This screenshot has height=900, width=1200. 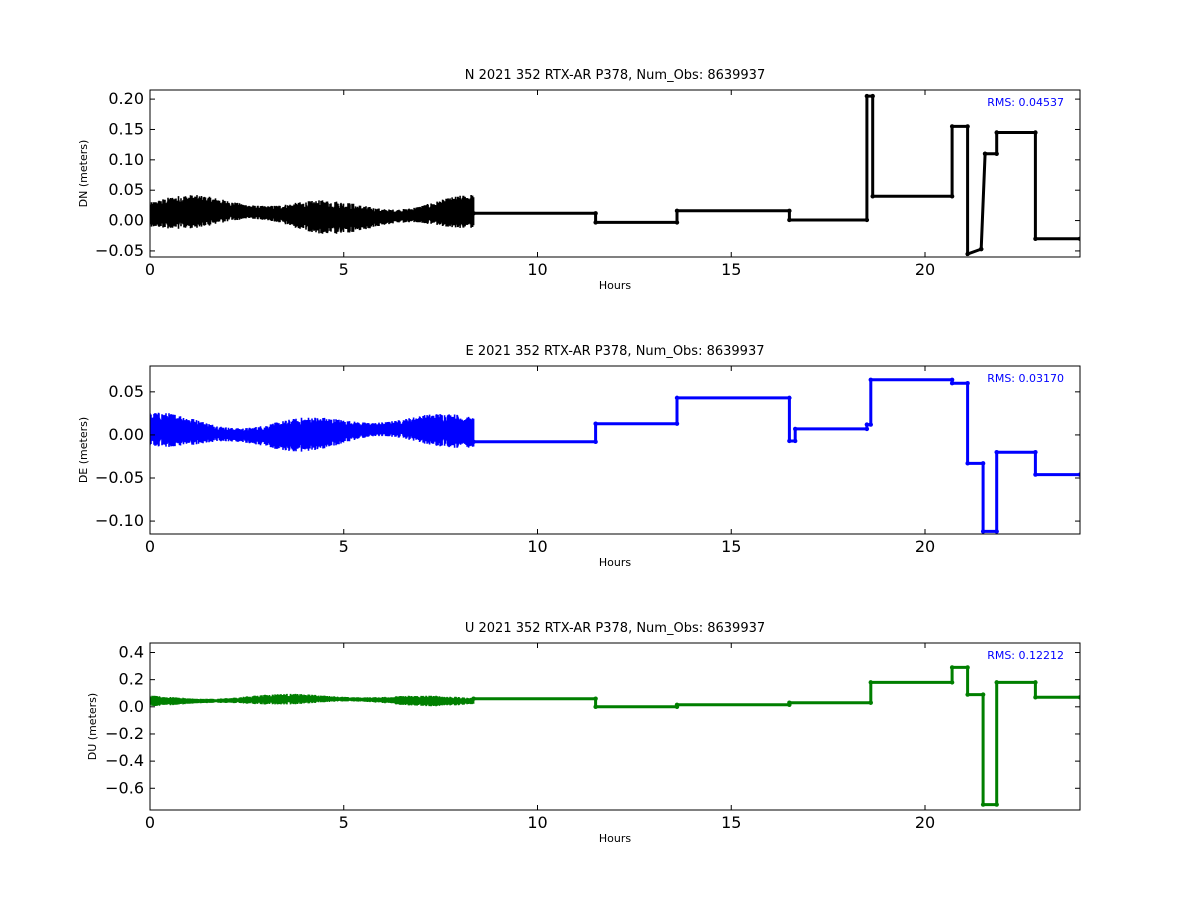 What do you see at coordinates (126, 128) in the screenshot?
I see `y-tick-label: 0.15` at bounding box center [126, 128].